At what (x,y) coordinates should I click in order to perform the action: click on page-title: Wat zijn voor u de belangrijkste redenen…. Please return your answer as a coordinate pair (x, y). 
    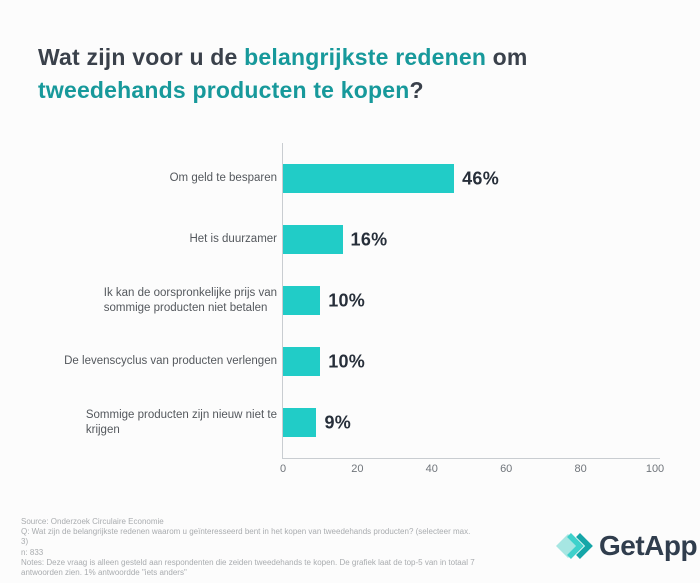
    Looking at the image, I should click on (348, 74).